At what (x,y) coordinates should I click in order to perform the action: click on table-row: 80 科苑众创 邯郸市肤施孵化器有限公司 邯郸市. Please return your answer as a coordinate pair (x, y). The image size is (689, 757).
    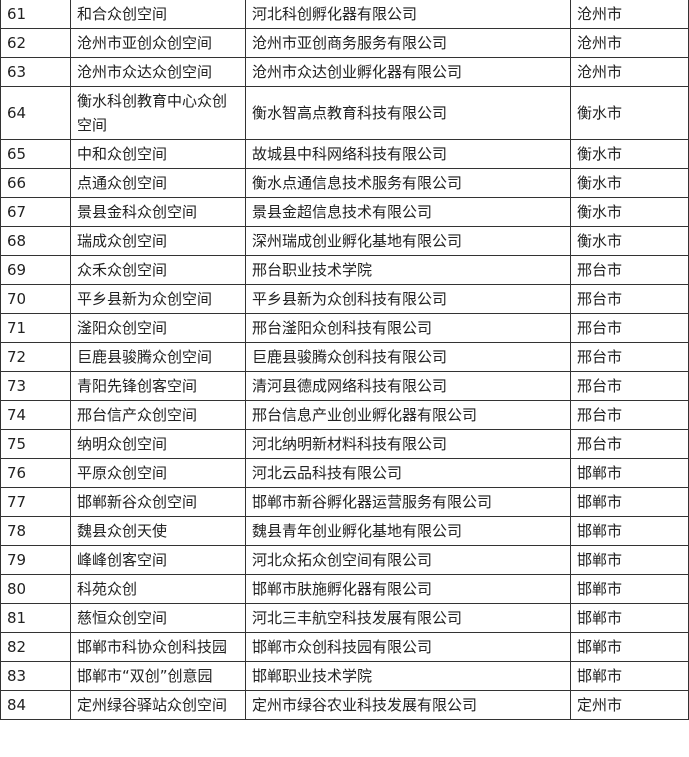
    Looking at the image, I should click on (344, 589).